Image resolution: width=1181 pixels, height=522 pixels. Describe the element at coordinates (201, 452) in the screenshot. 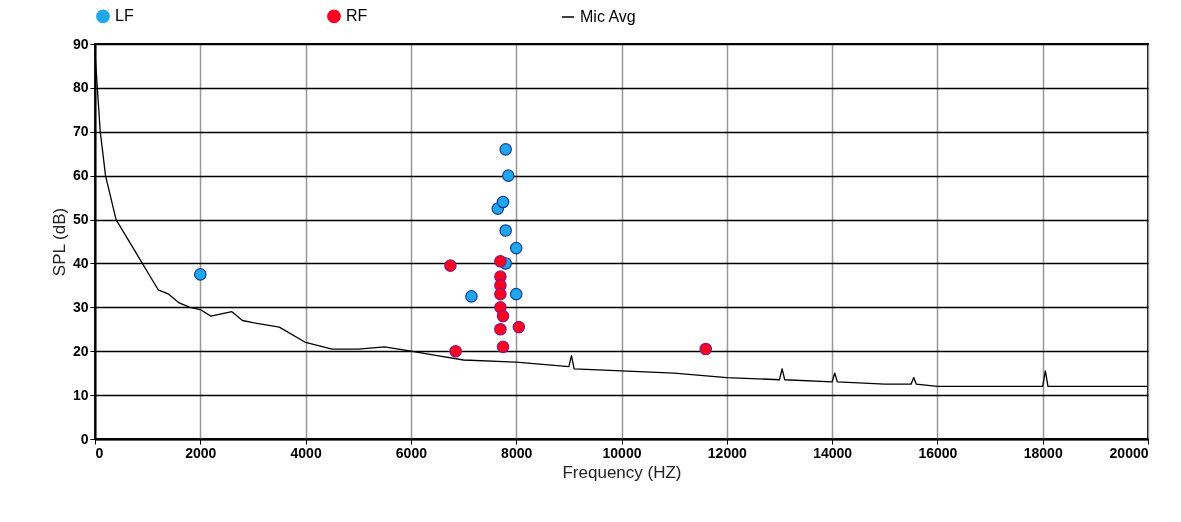

I see `x-tick-label: 2000` at that location.